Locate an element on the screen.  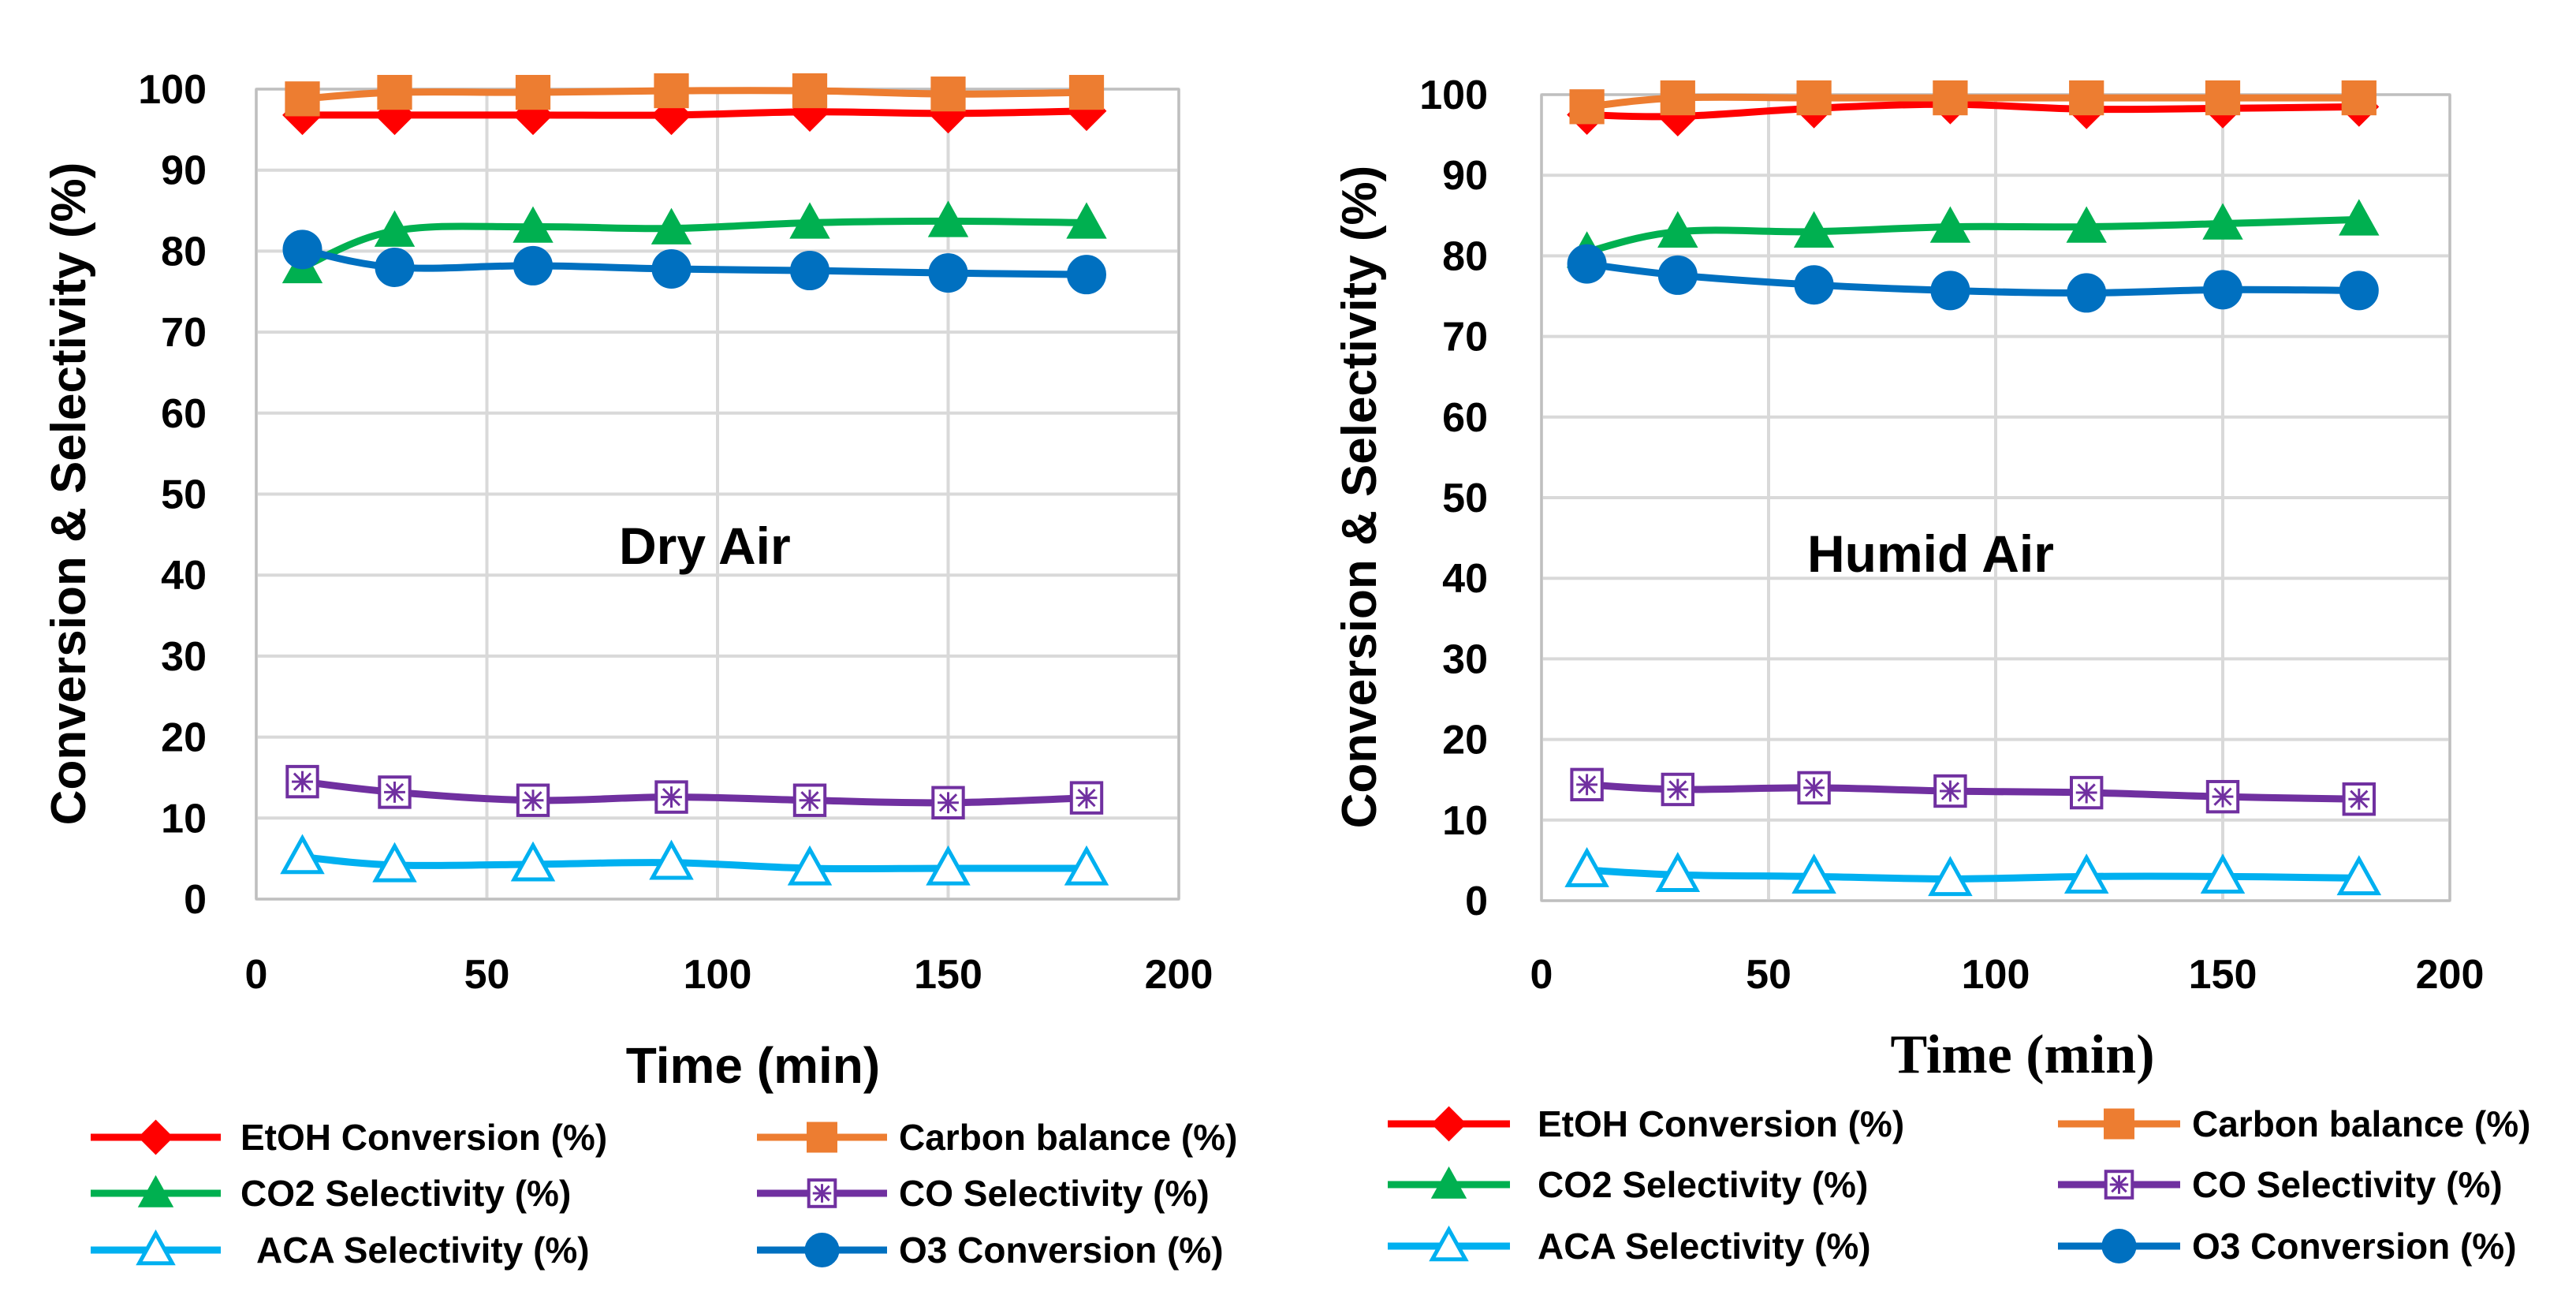
series-o3-conversion is located at coordinates (694, 262).